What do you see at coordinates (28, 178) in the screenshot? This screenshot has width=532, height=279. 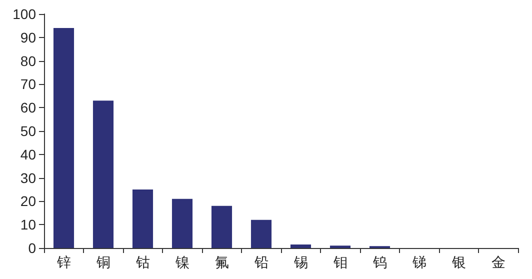 I see `y-tick-label: 30` at bounding box center [28, 178].